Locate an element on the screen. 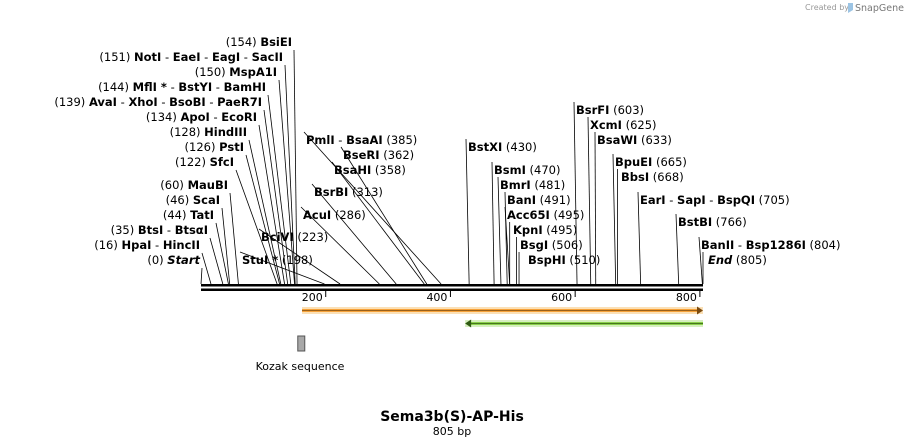 The height and width of the screenshot is (447, 904). site-position: (198) is located at coordinates (295, 260).